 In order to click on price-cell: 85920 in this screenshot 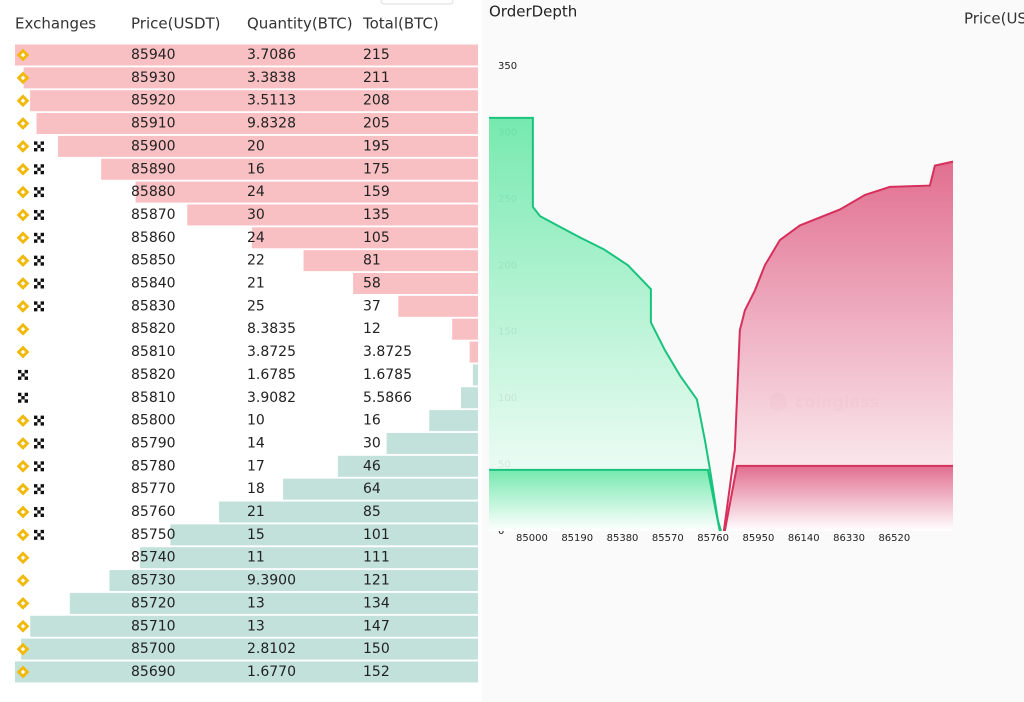, I will do `click(153, 101)`.